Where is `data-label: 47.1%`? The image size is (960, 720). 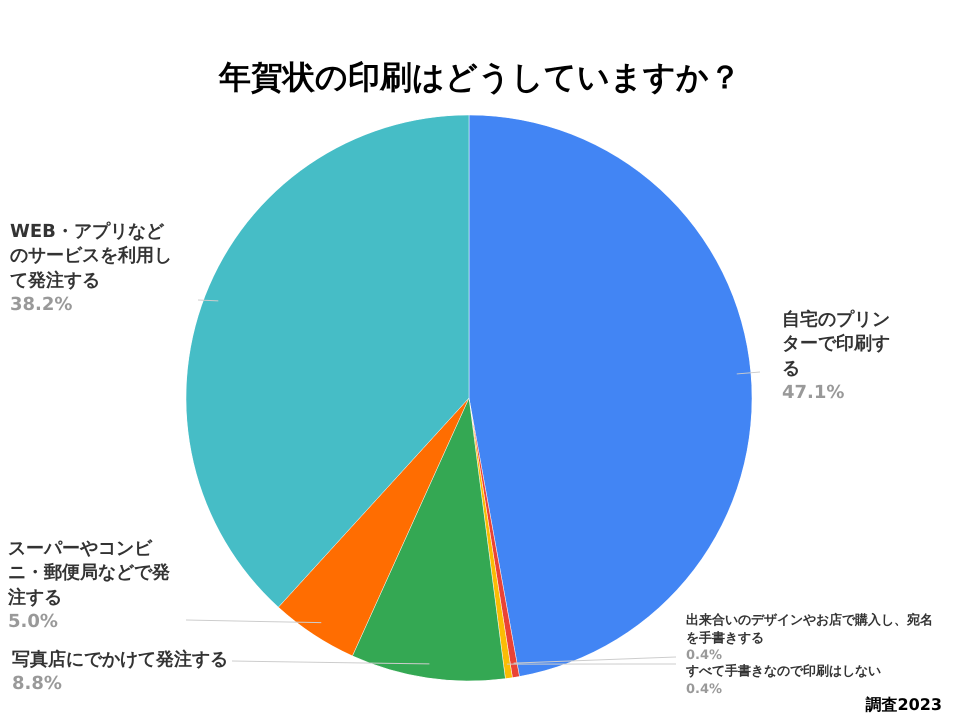
data-label: 47.1% is located at coordinates (814, 392).